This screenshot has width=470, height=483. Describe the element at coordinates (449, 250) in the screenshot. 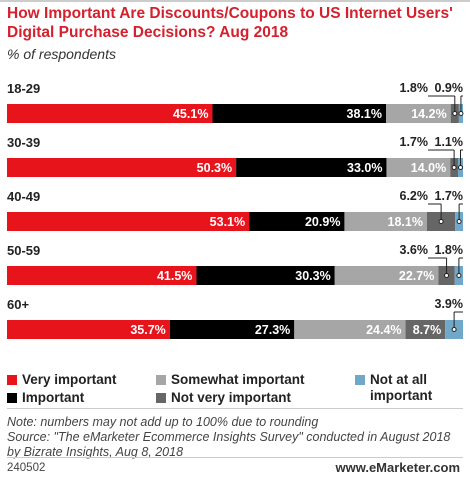

I see `callout-not-at-all-important-50-59: 1.8%` at that location.